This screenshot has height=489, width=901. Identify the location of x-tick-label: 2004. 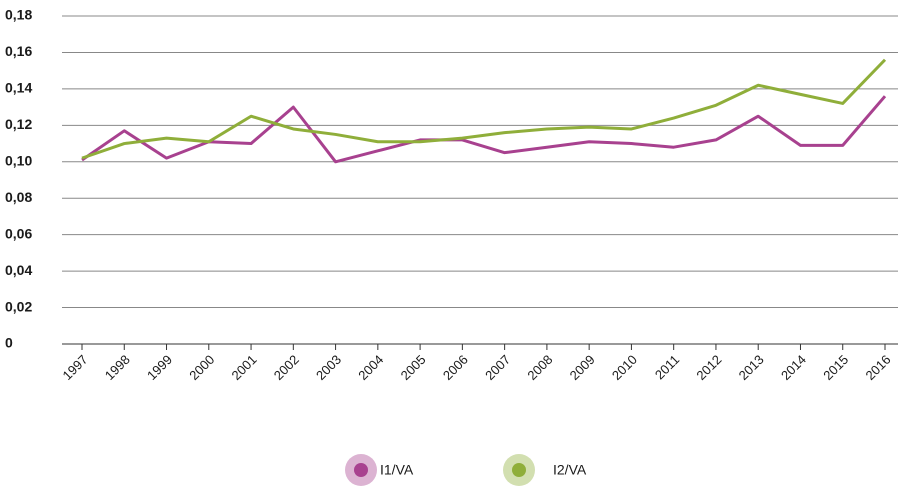
(370, 367).